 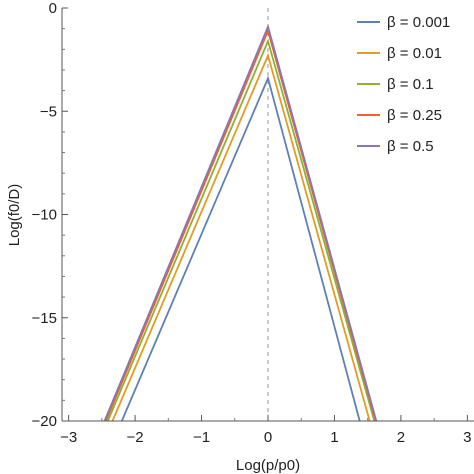 What do you see at coordinates (53, 8) in the screenshot?
I see `y-tick-label: 0` at bounding box center [53, 8].